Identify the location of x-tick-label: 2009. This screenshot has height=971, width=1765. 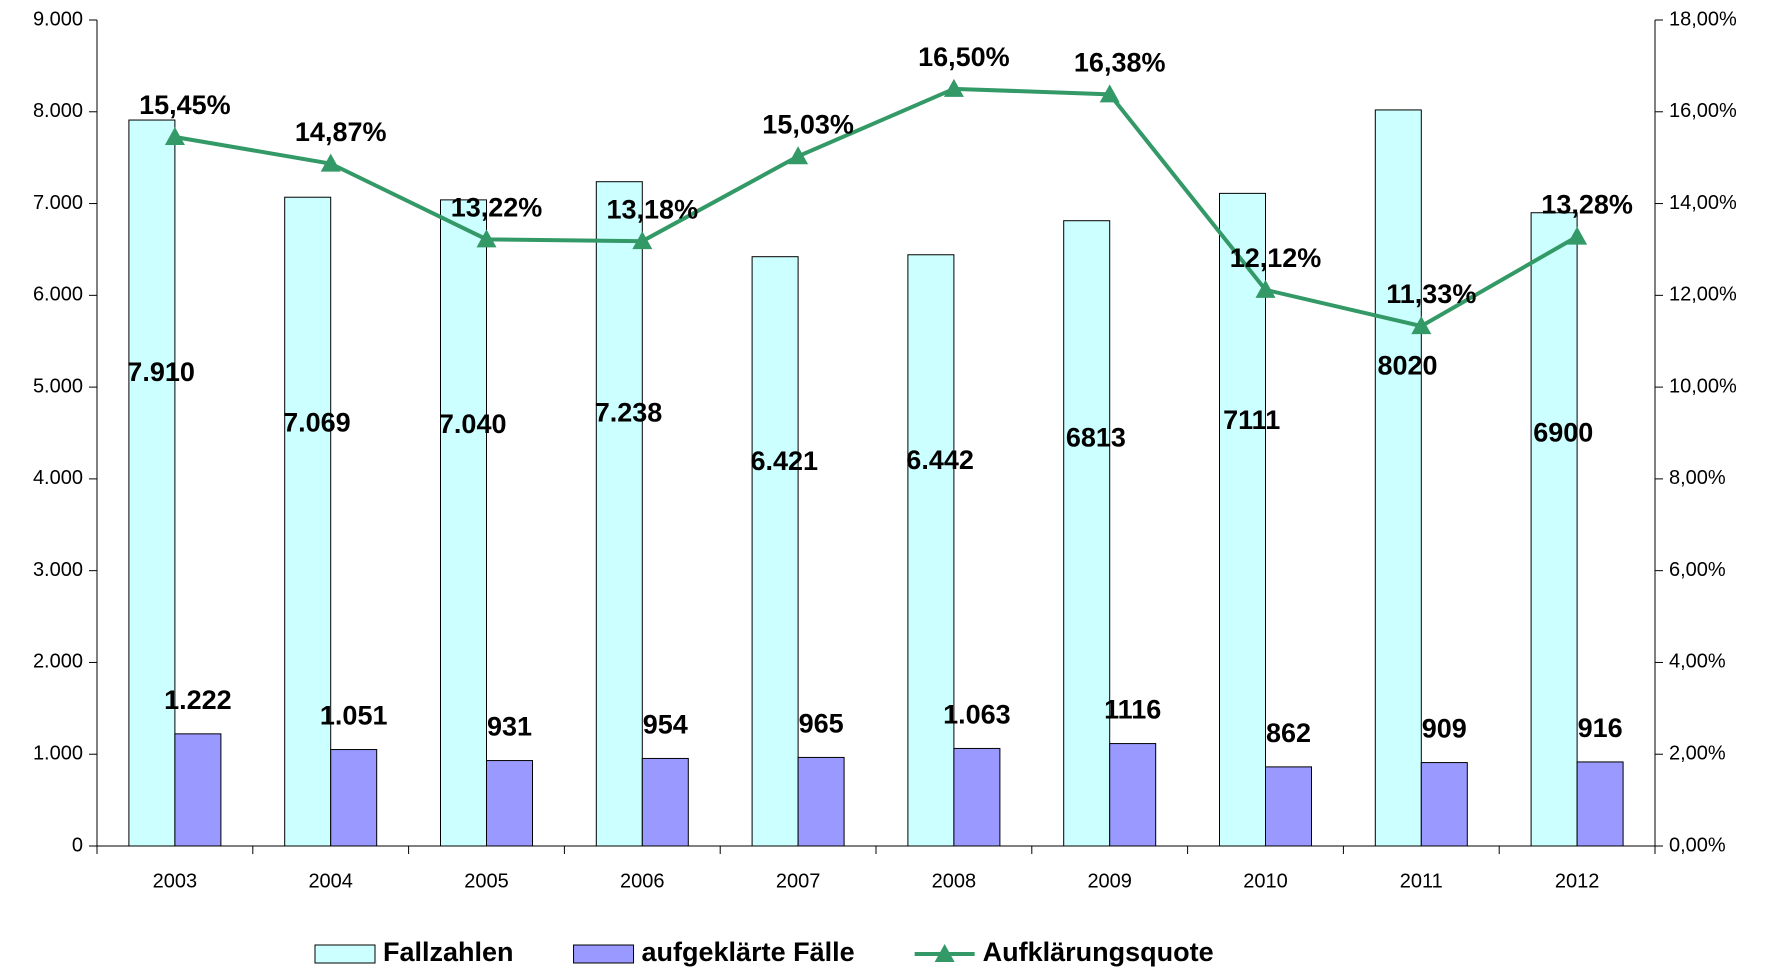
(1109, 881).